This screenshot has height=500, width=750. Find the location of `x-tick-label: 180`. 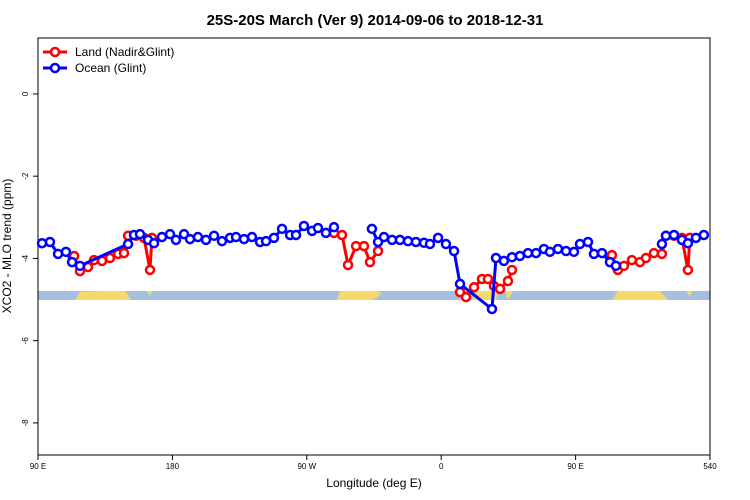

x-tick-label: 180 is located at coordinates (173, 466).